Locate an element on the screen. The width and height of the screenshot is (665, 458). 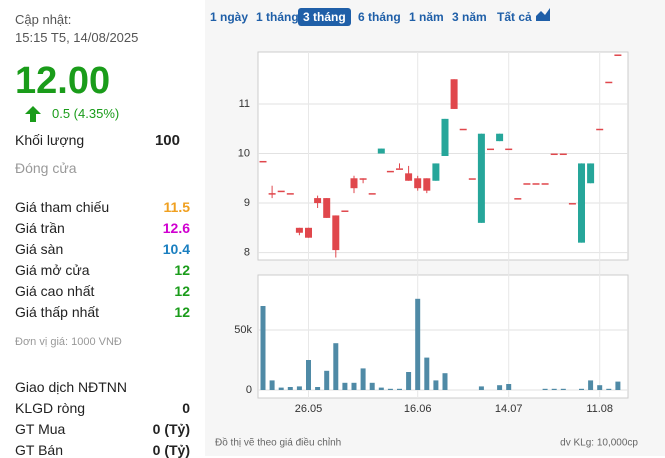
section-title: Giao dịch NĐTNN is located at coordinates (71, 387).